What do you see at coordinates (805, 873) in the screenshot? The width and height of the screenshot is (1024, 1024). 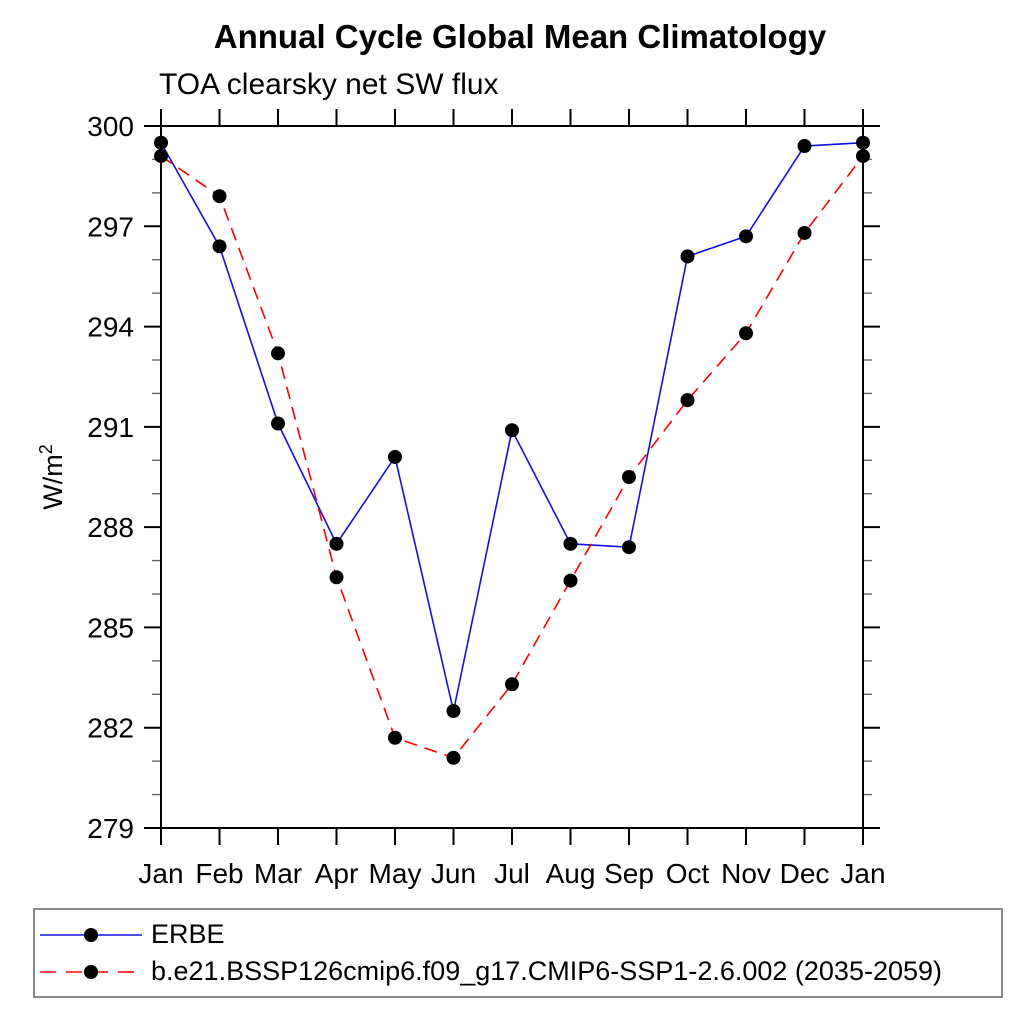 I see `x-tick-label: Dec` at bounding box center [805, 873].